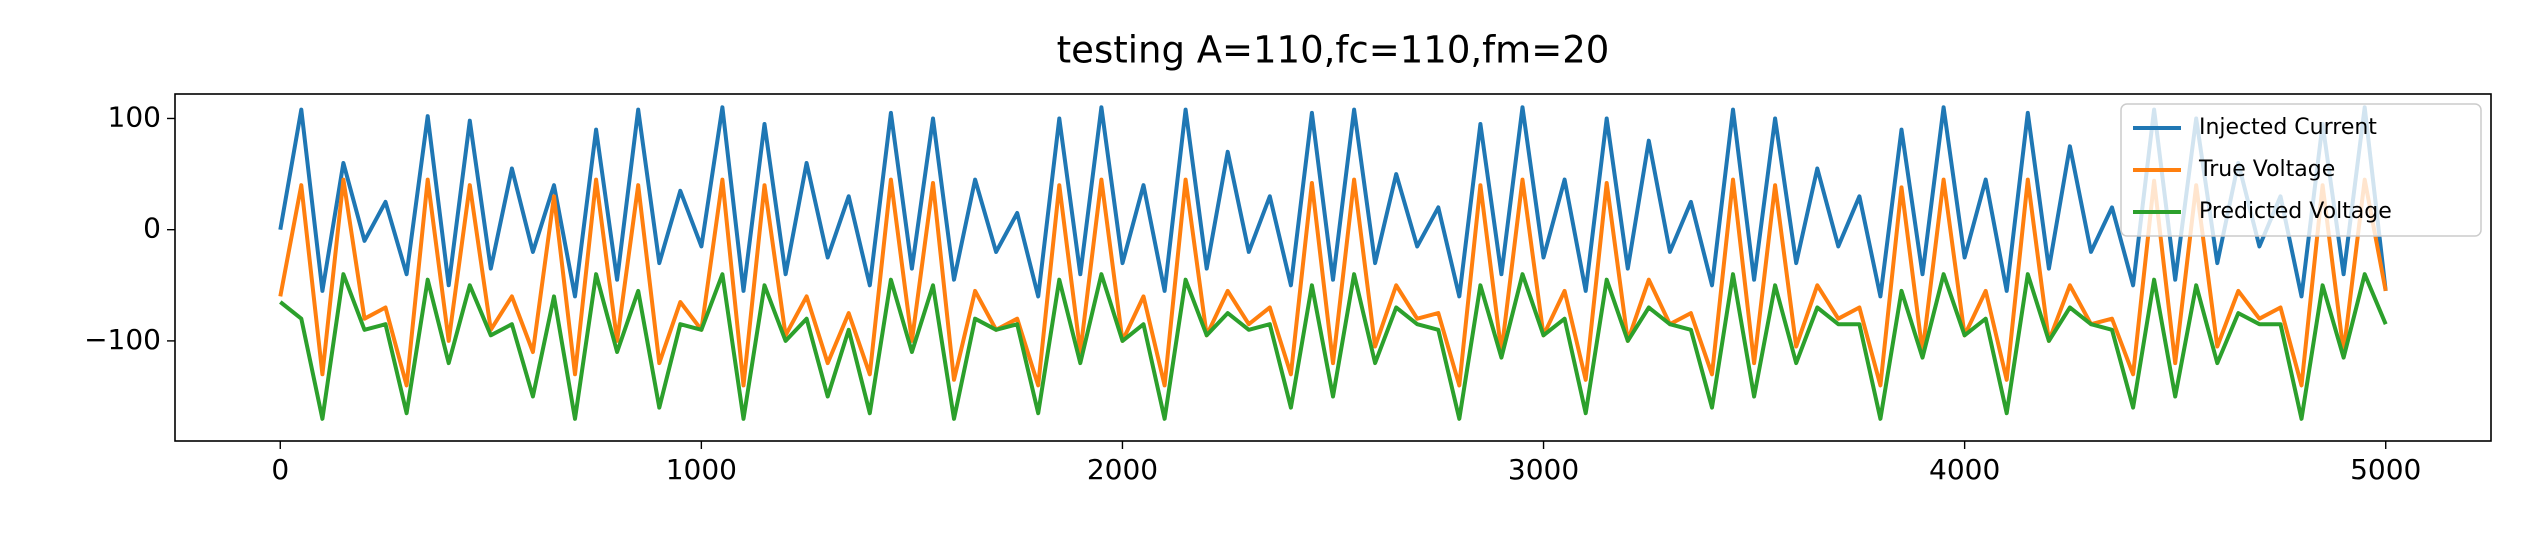  What do you see at coordinates (152, 228) in the screenshot?
I see `y-tick-label: 0` at bounding box center [152, 228].